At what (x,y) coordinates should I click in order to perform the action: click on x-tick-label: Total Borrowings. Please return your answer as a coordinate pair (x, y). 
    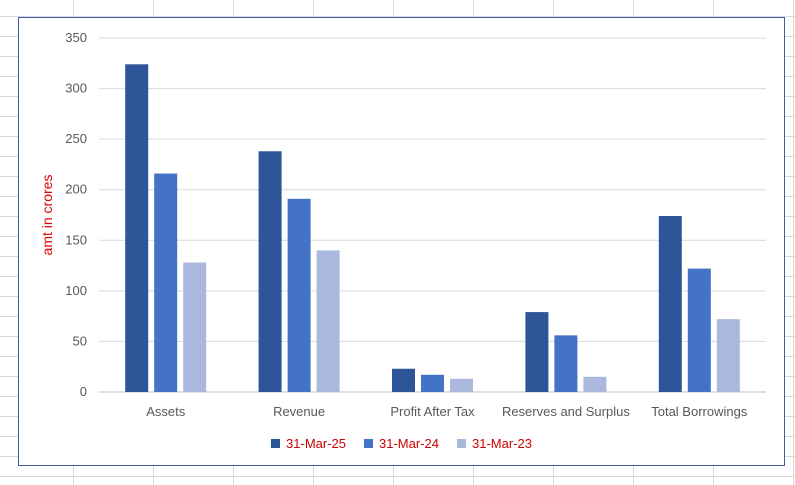
    Looking at the image, I should click on (699, 411).